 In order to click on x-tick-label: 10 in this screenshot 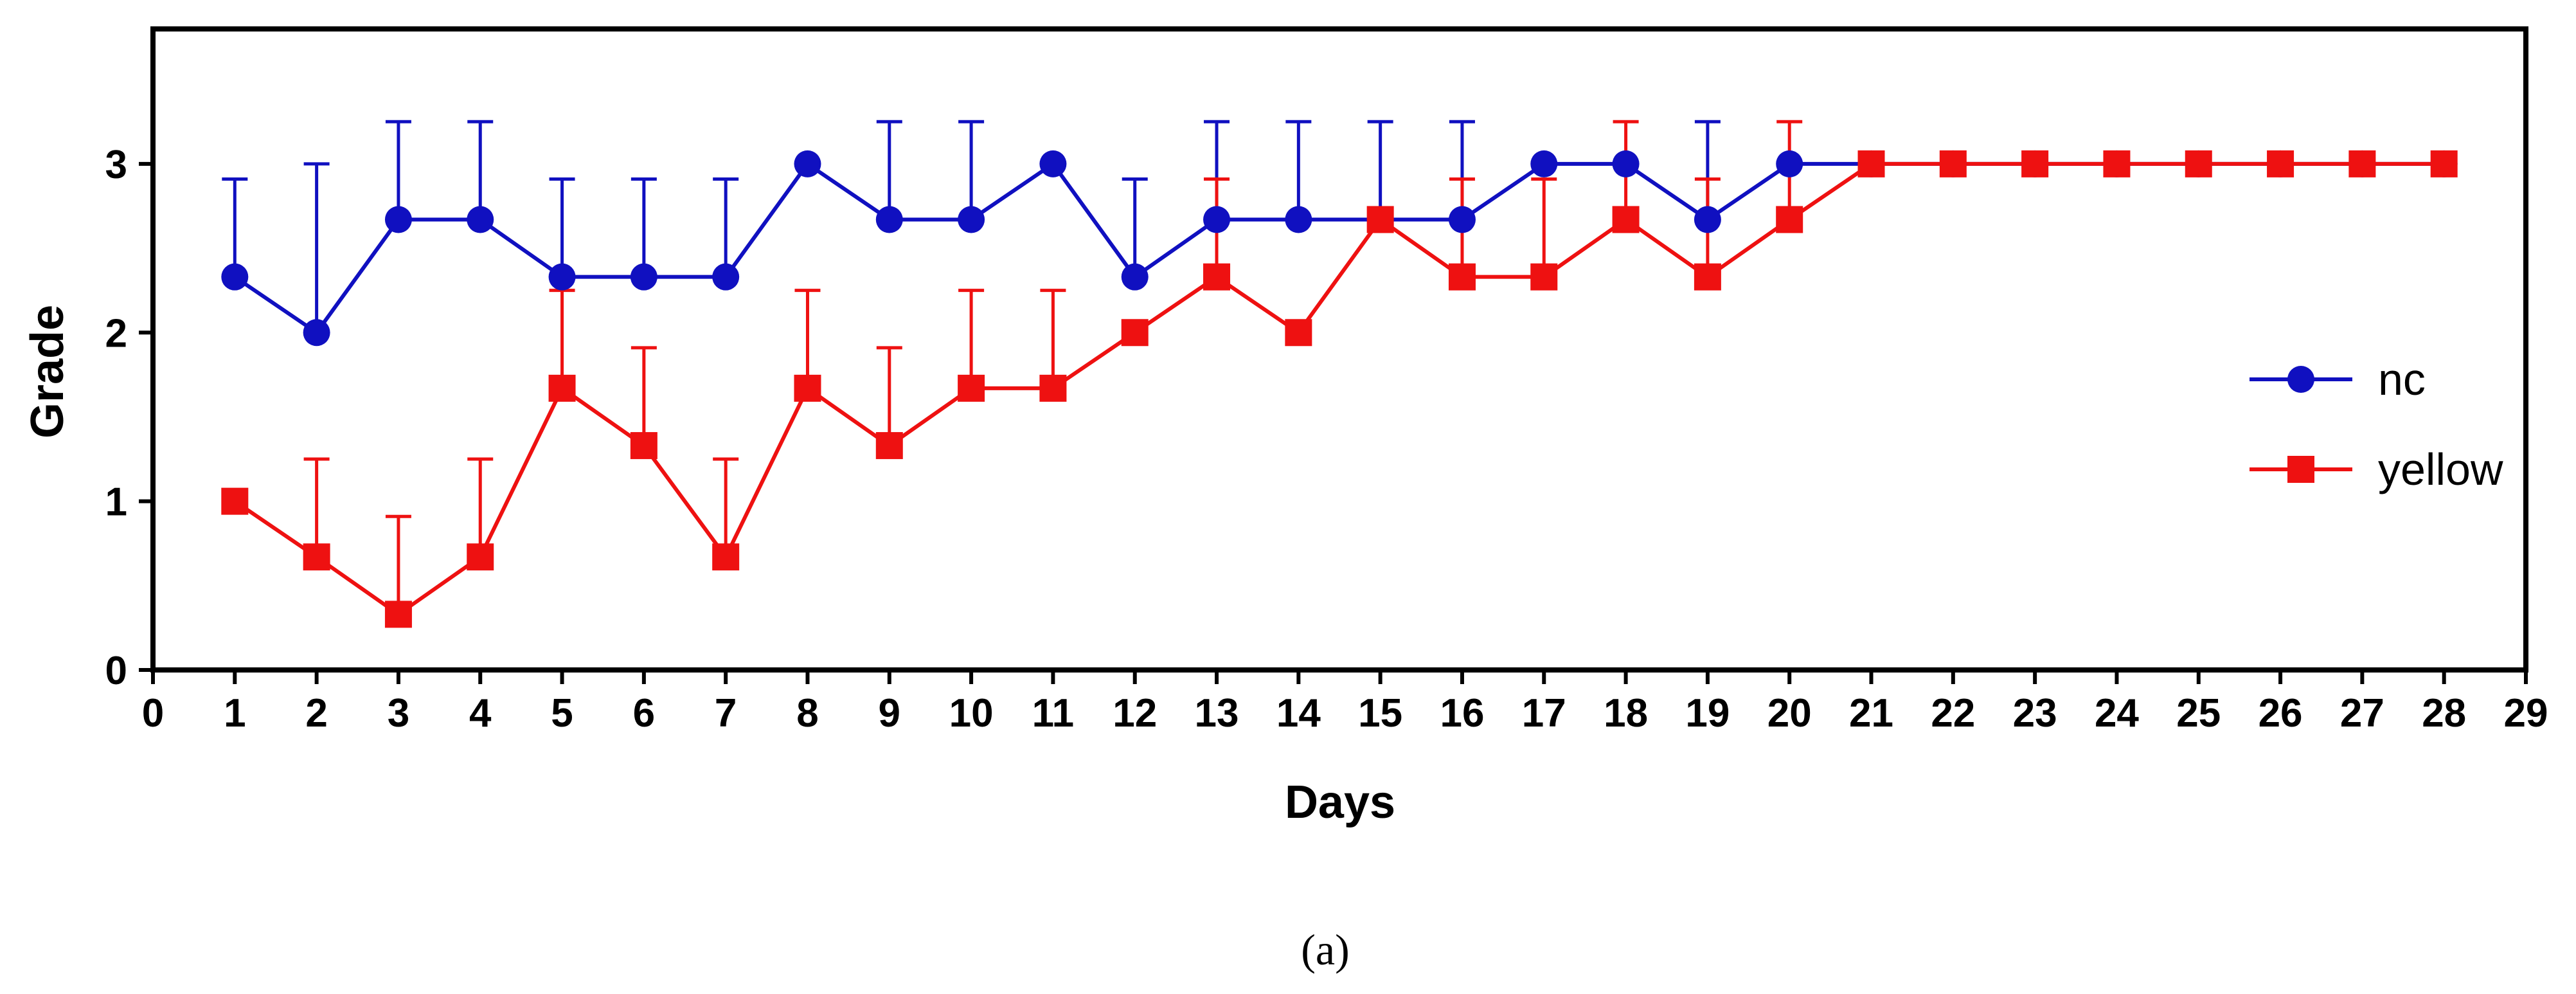, I will do `click(971, 713)`.